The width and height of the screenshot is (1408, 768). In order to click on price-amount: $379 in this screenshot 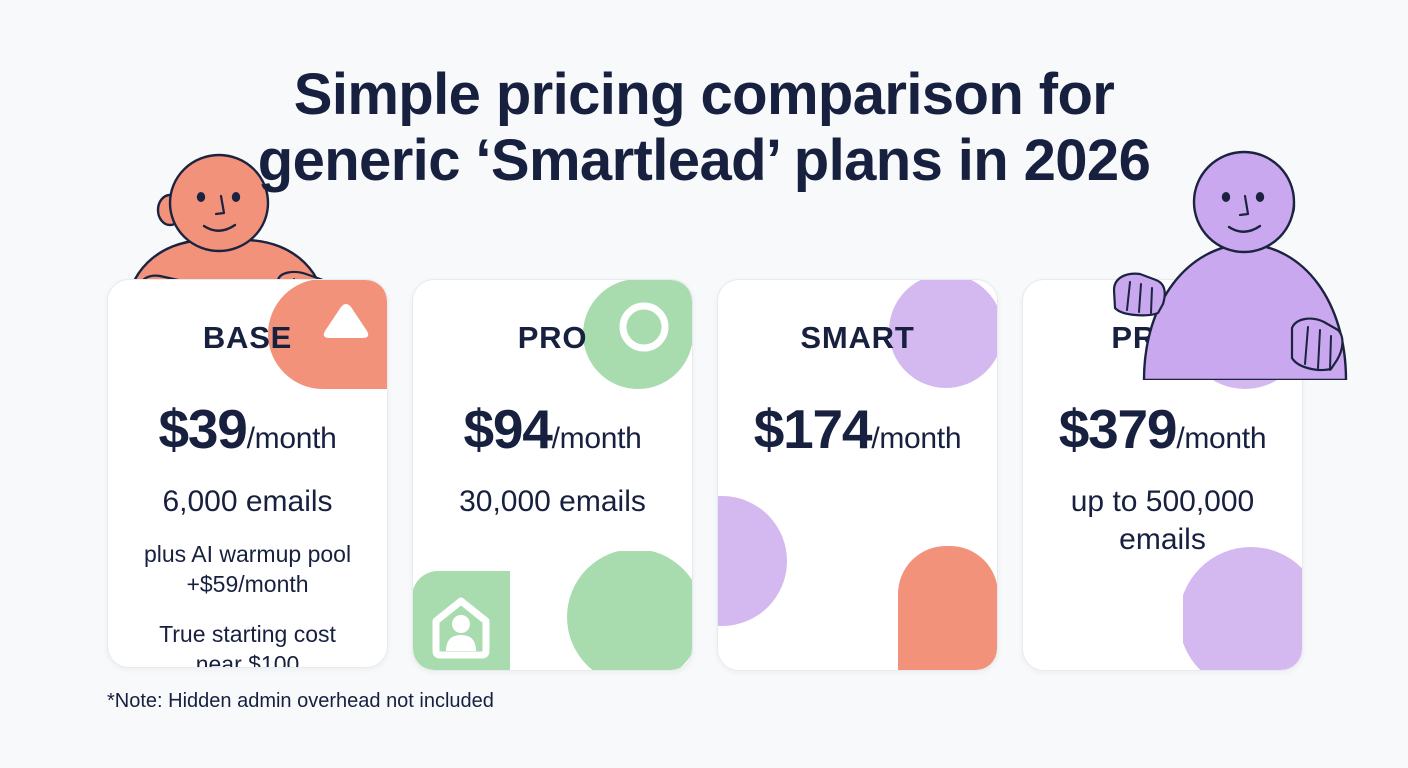, I will do `click(1118, 429)`.